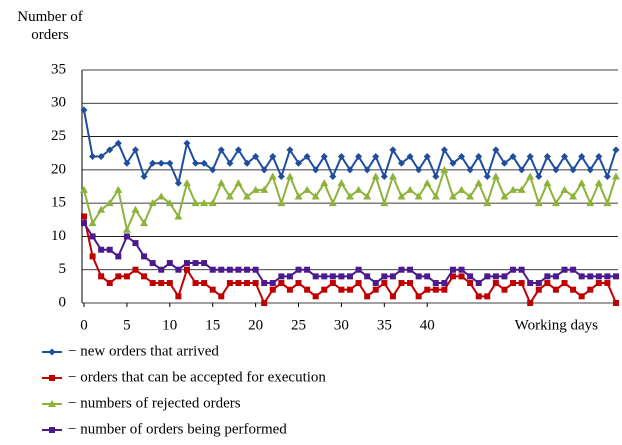  I want to click on legend-marker, so click(52, 403).